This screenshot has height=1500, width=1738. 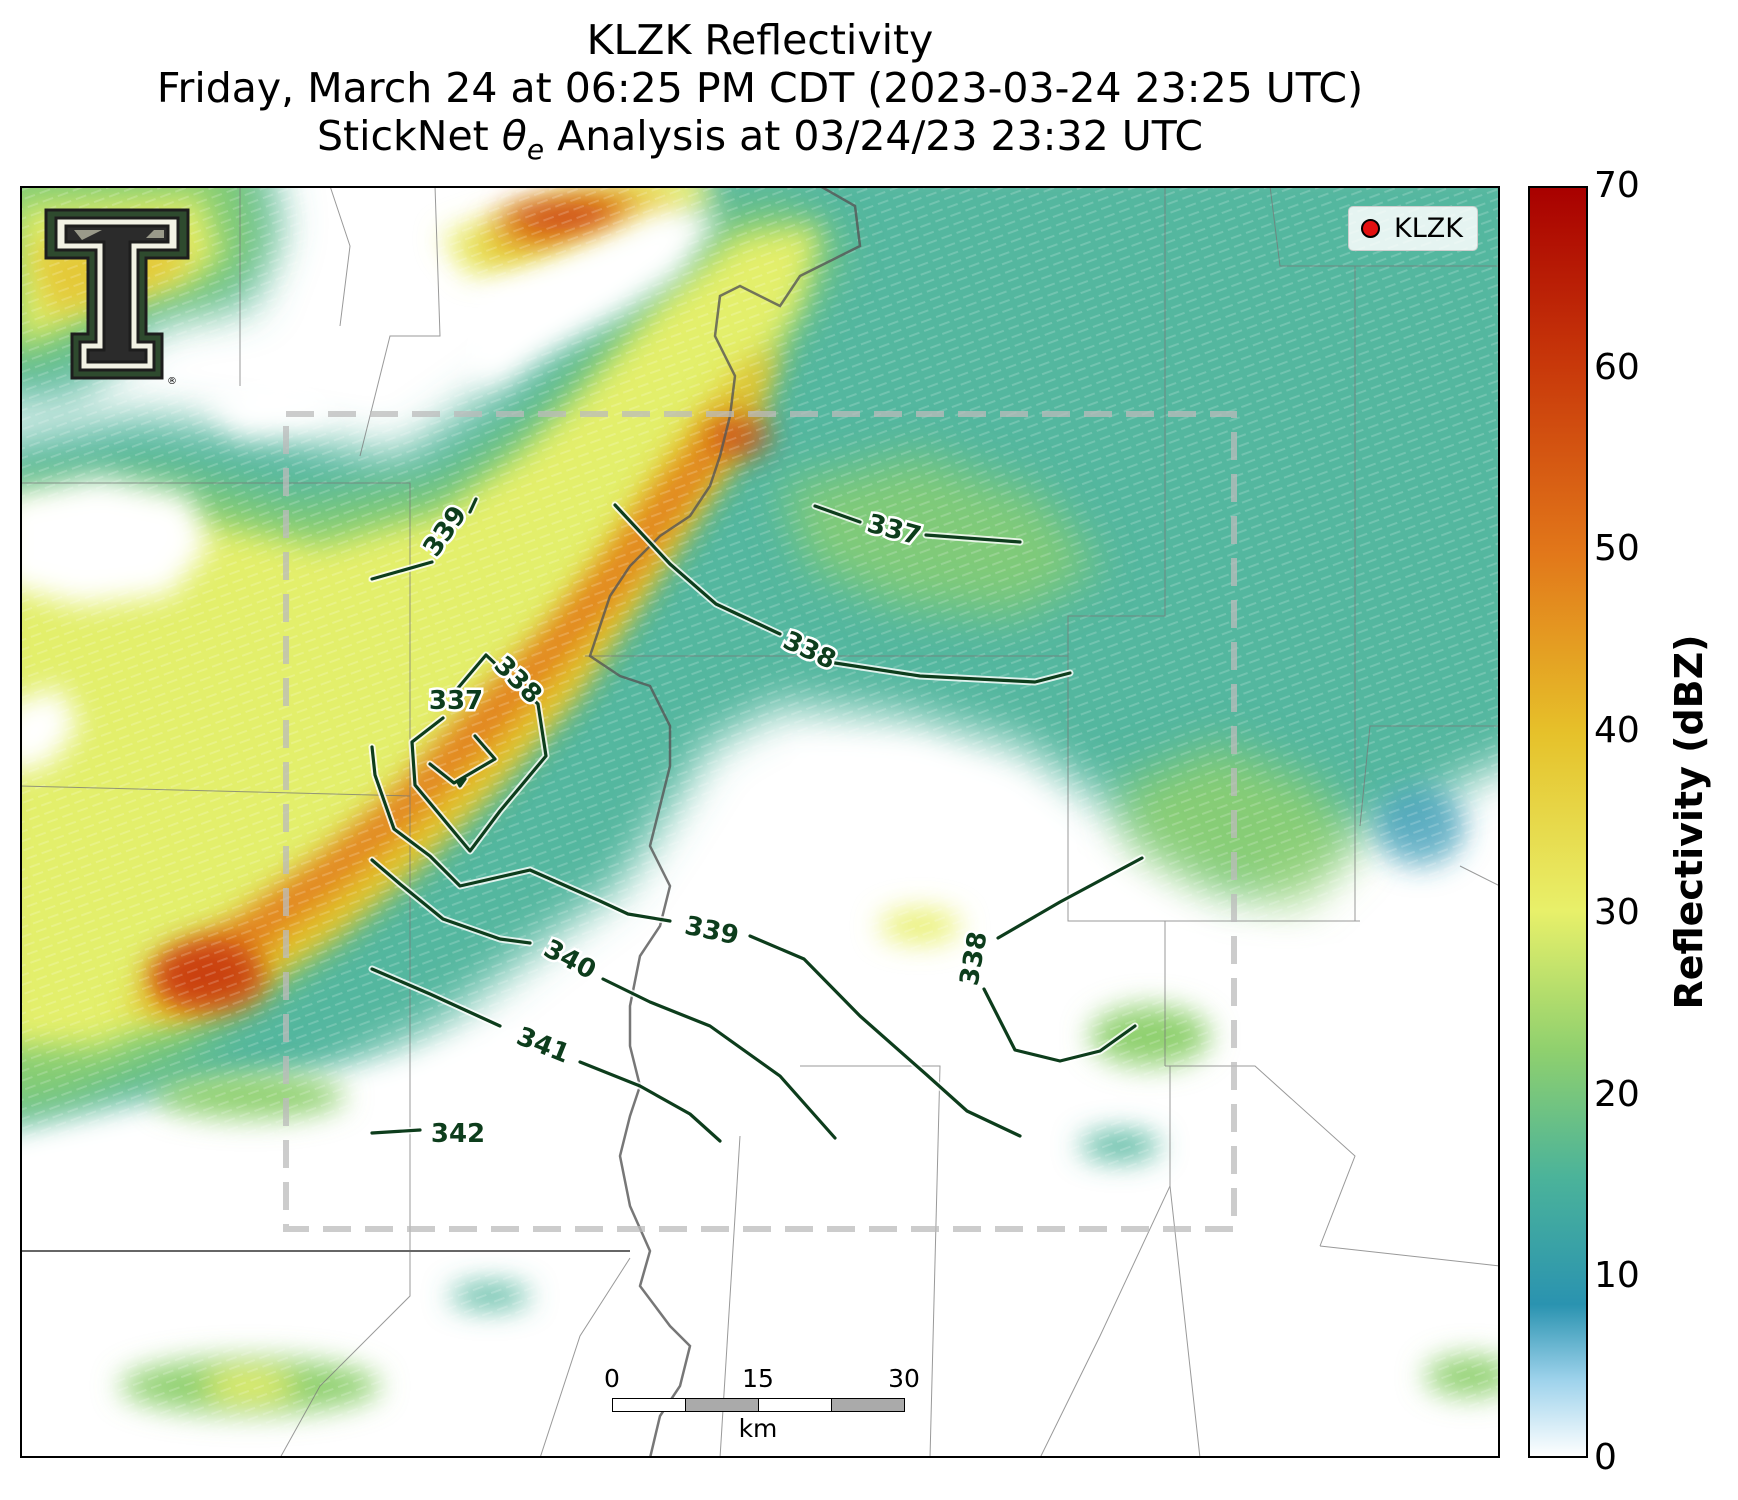 I want to click on colorbar-tick-label-30: 30, so click(x=1617, y=912).